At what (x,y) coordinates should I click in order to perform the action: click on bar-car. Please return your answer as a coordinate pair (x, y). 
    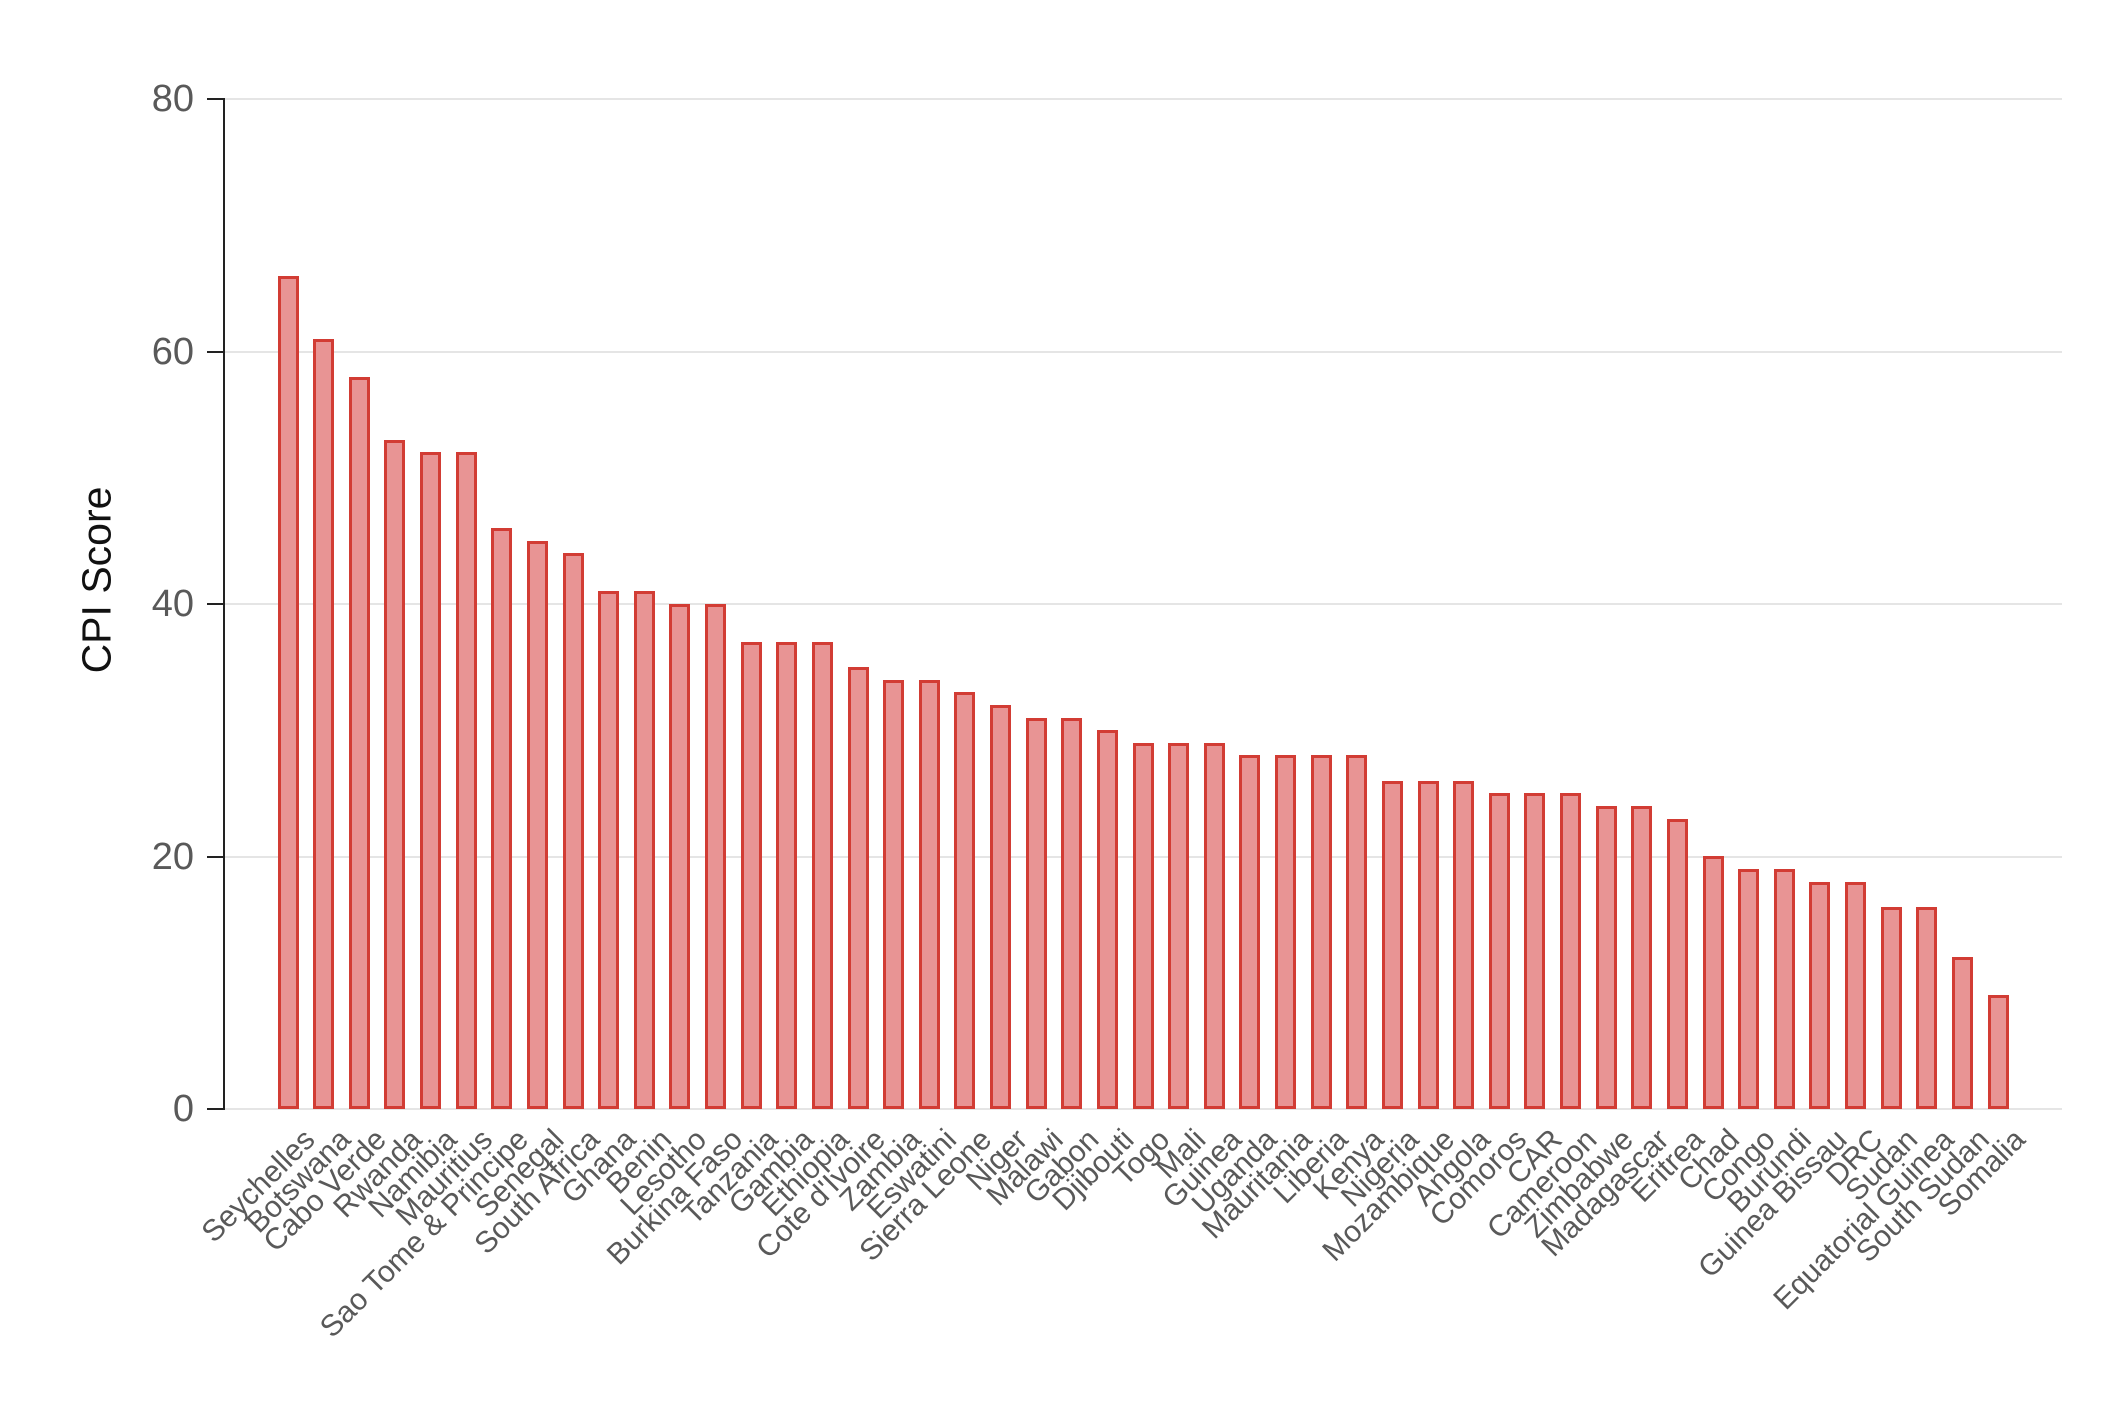
    Looking at the image, I should click on (1535, 951).